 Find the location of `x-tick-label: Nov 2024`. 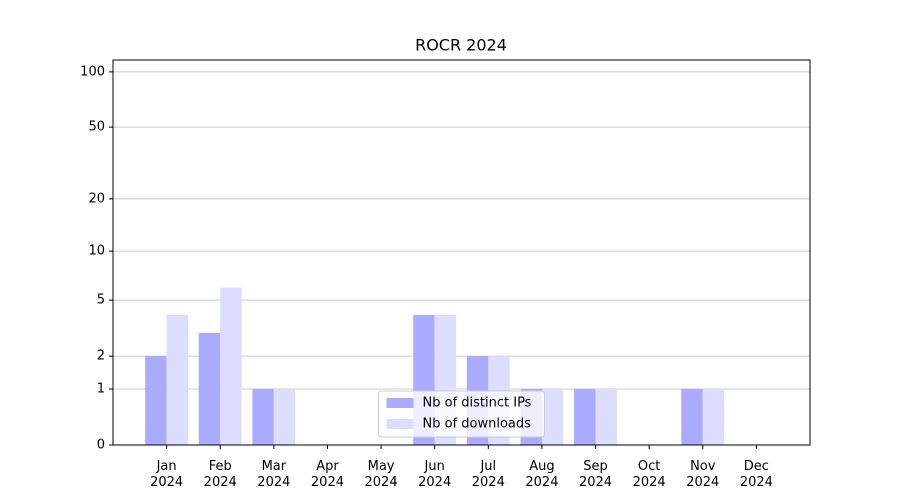

x-tick-label: Nov 2024 is located at coordinates (702, 474).